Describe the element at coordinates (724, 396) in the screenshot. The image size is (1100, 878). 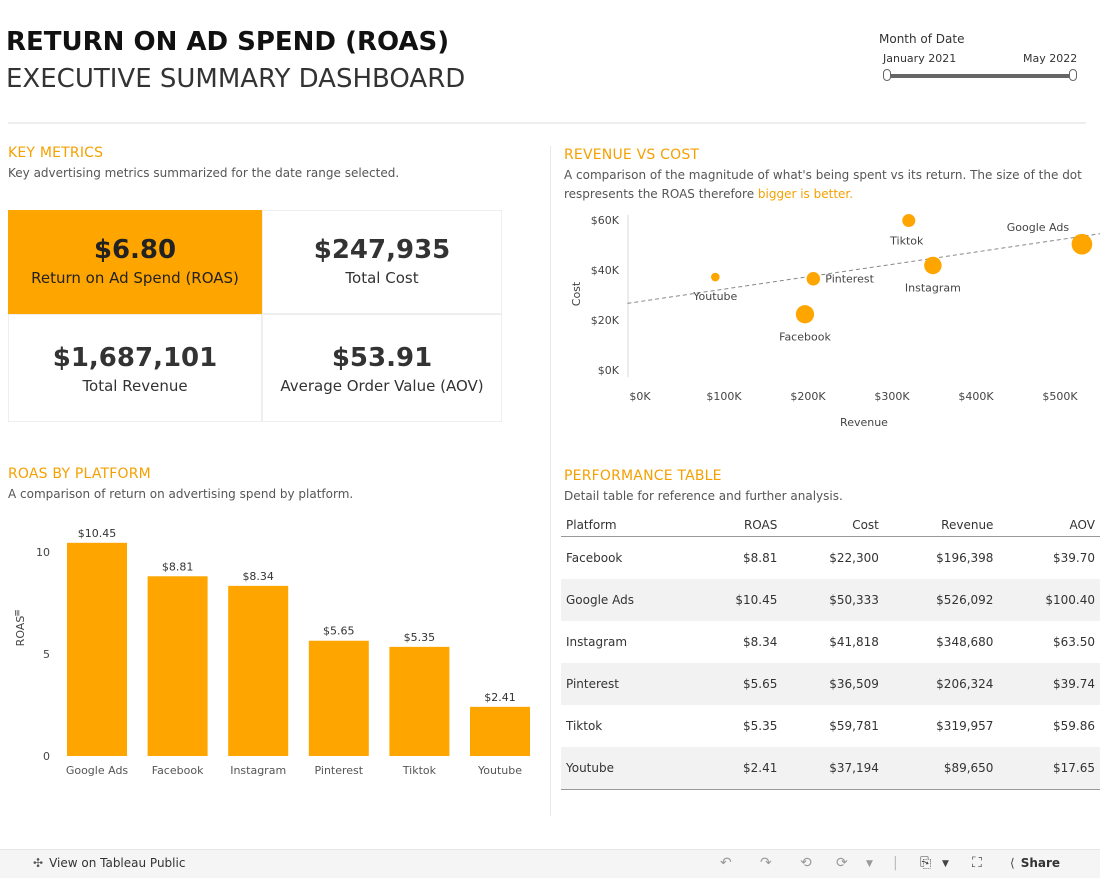
I see `x-tick-label: $100K` at that location.